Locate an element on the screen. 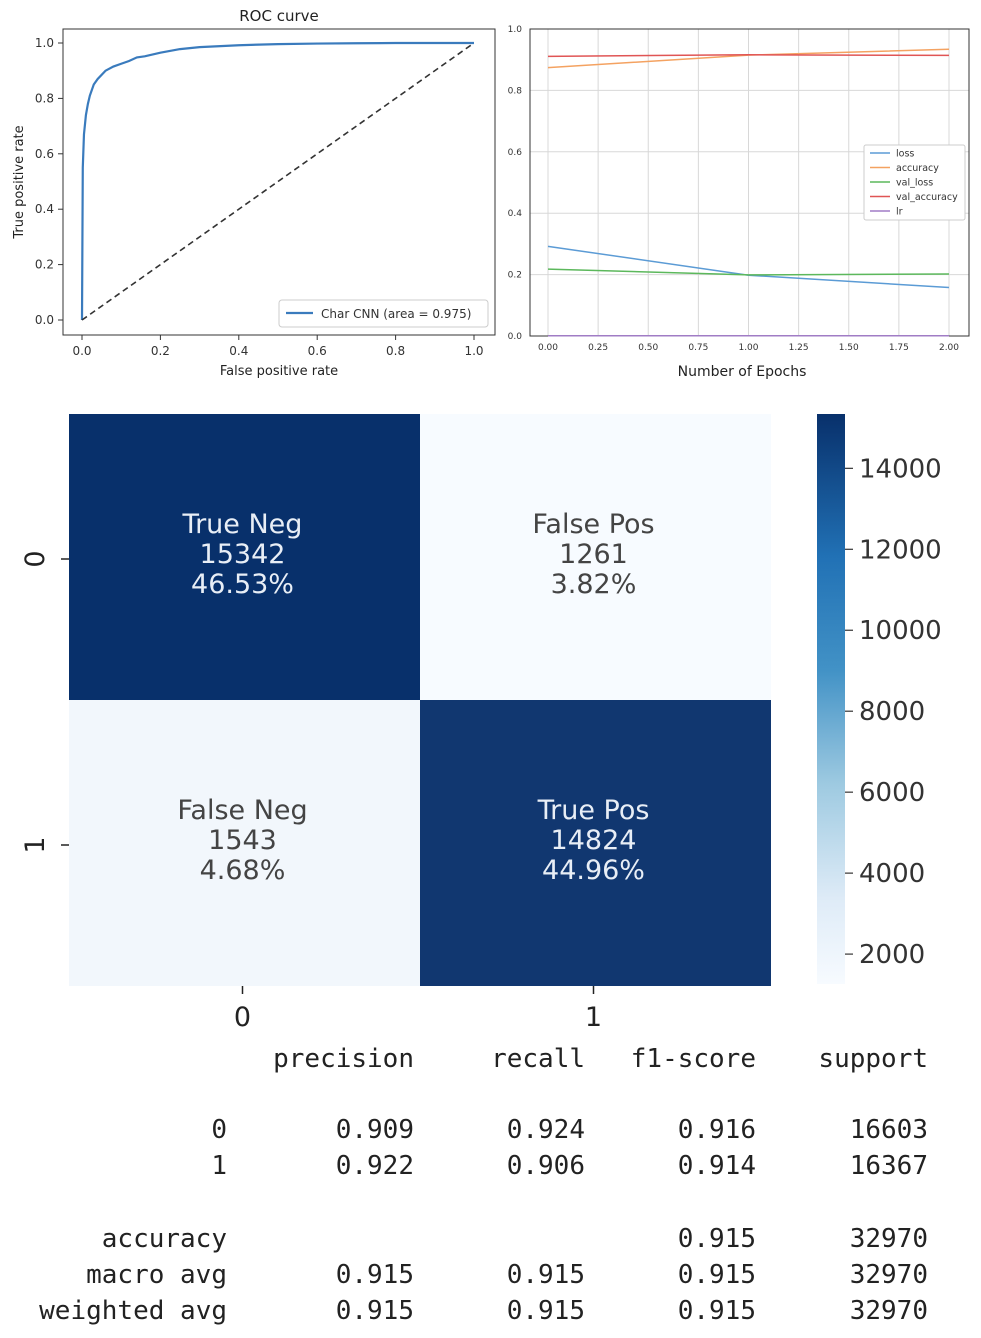 The height and width of the screenshot is (1338, 981). x-tick-label: 0 is located at coordinates (242, 1017).